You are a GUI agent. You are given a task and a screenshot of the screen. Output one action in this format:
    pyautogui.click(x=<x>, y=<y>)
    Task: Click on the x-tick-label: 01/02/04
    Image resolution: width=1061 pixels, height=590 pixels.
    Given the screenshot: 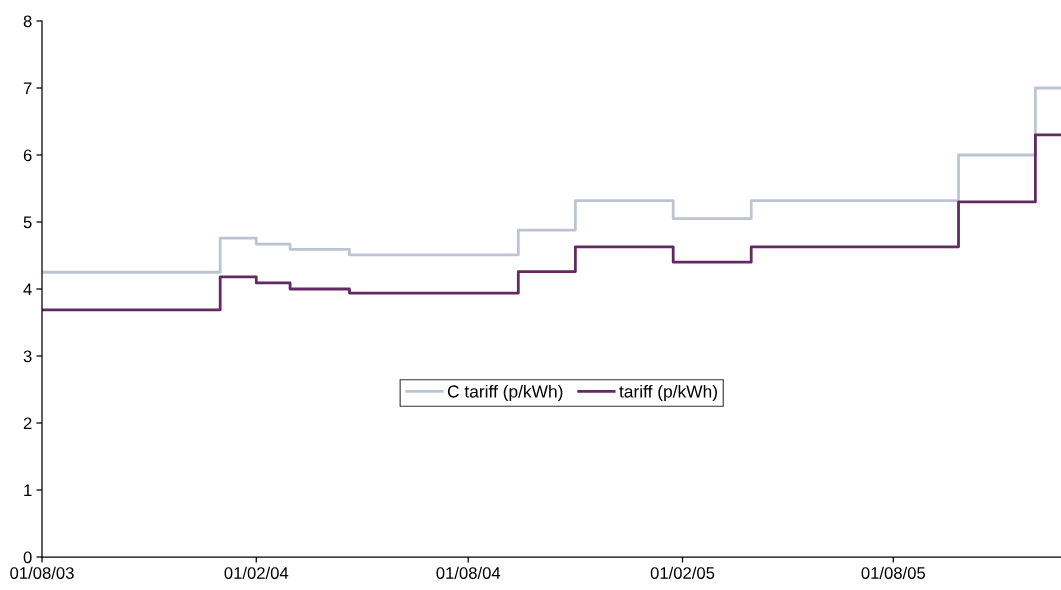 What is the action you would take?
    pyautogui.click(x=256, y=572)
    